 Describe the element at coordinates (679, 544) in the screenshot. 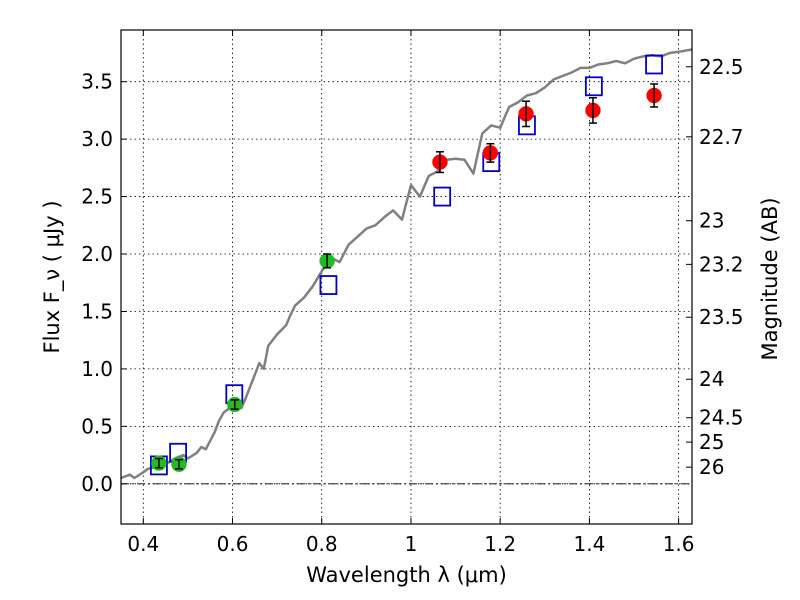

I see `x-tick-label: 1.6` at that location.